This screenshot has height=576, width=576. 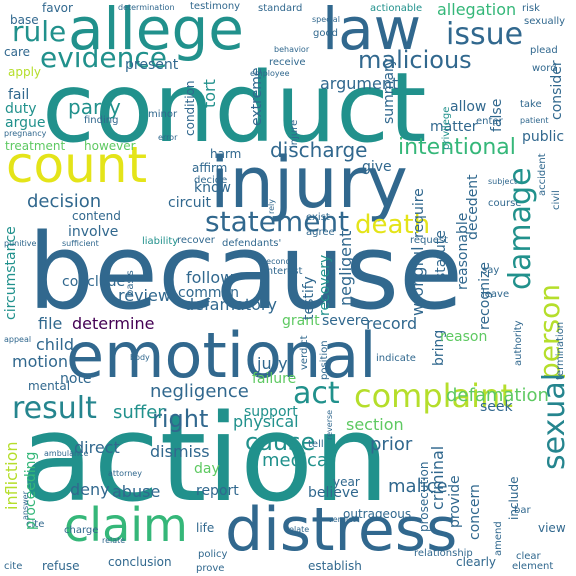 What do you see at coordinates (252, 243) in the screenshot?
I see `word-defendants: defendants'` at bounding box center [252, 243].